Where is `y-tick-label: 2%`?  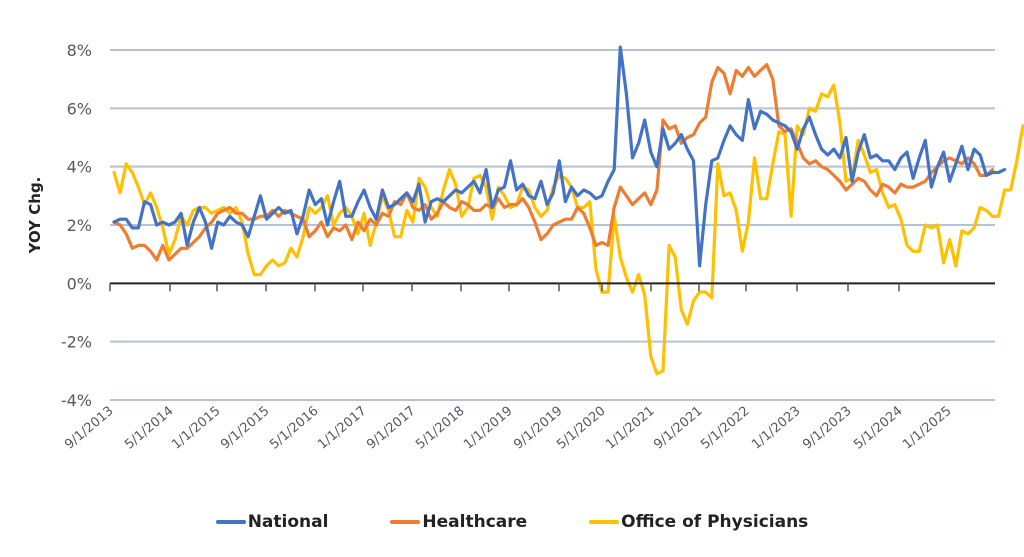
y-tick-label: 2% is located at coordinates (79, 225).